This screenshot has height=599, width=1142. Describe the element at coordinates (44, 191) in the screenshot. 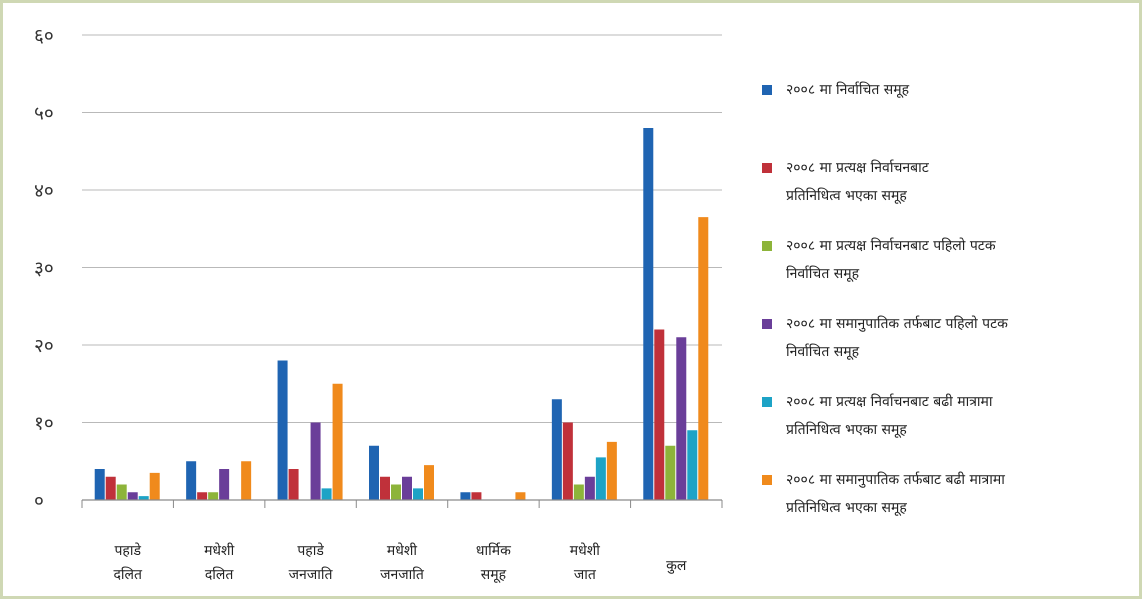

I see `y-tick-label: ४०` at that location.